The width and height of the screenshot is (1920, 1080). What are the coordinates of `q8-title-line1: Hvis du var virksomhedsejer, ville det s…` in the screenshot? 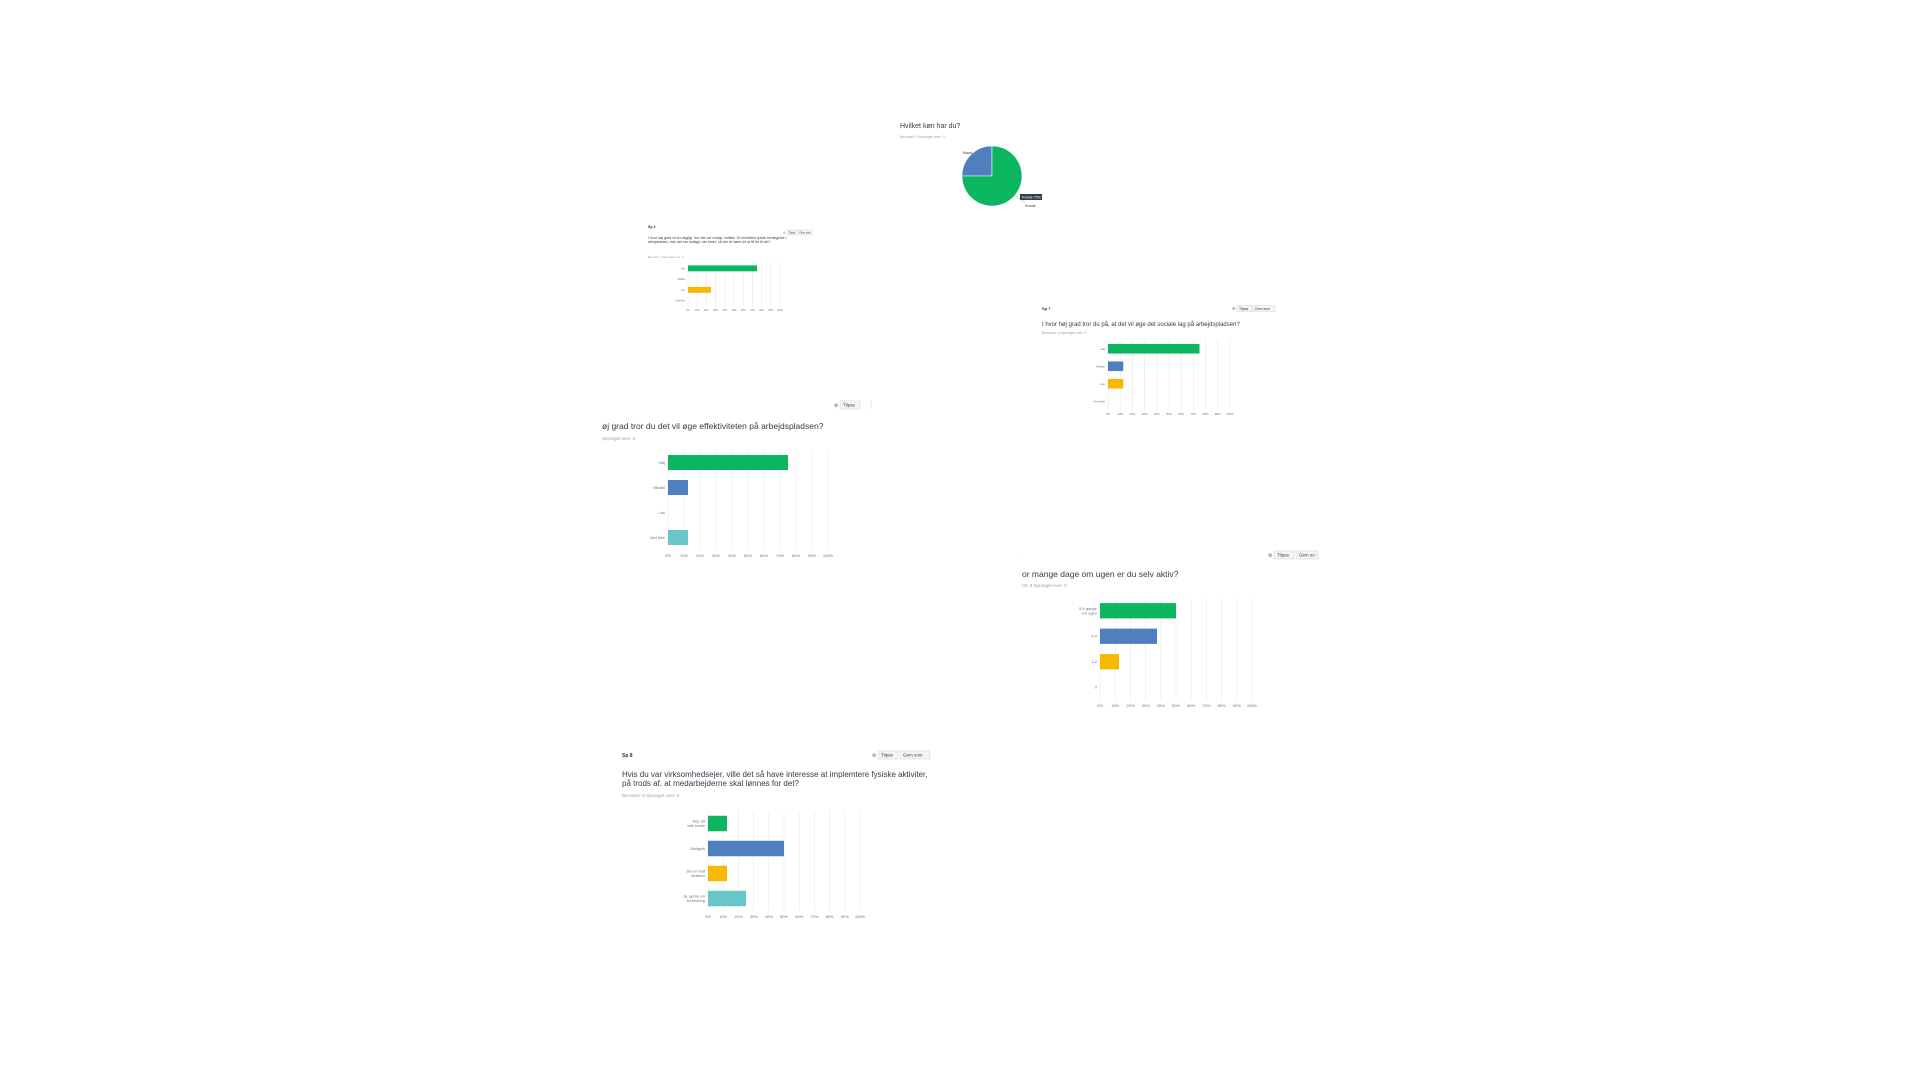 It's located at (774, 774).